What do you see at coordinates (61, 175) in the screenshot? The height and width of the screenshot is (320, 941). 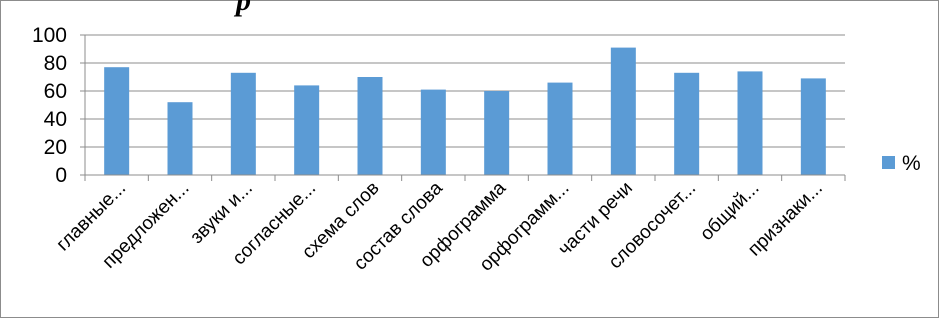 I see `y-tick-label: 0` at bounding box center [61, 175].